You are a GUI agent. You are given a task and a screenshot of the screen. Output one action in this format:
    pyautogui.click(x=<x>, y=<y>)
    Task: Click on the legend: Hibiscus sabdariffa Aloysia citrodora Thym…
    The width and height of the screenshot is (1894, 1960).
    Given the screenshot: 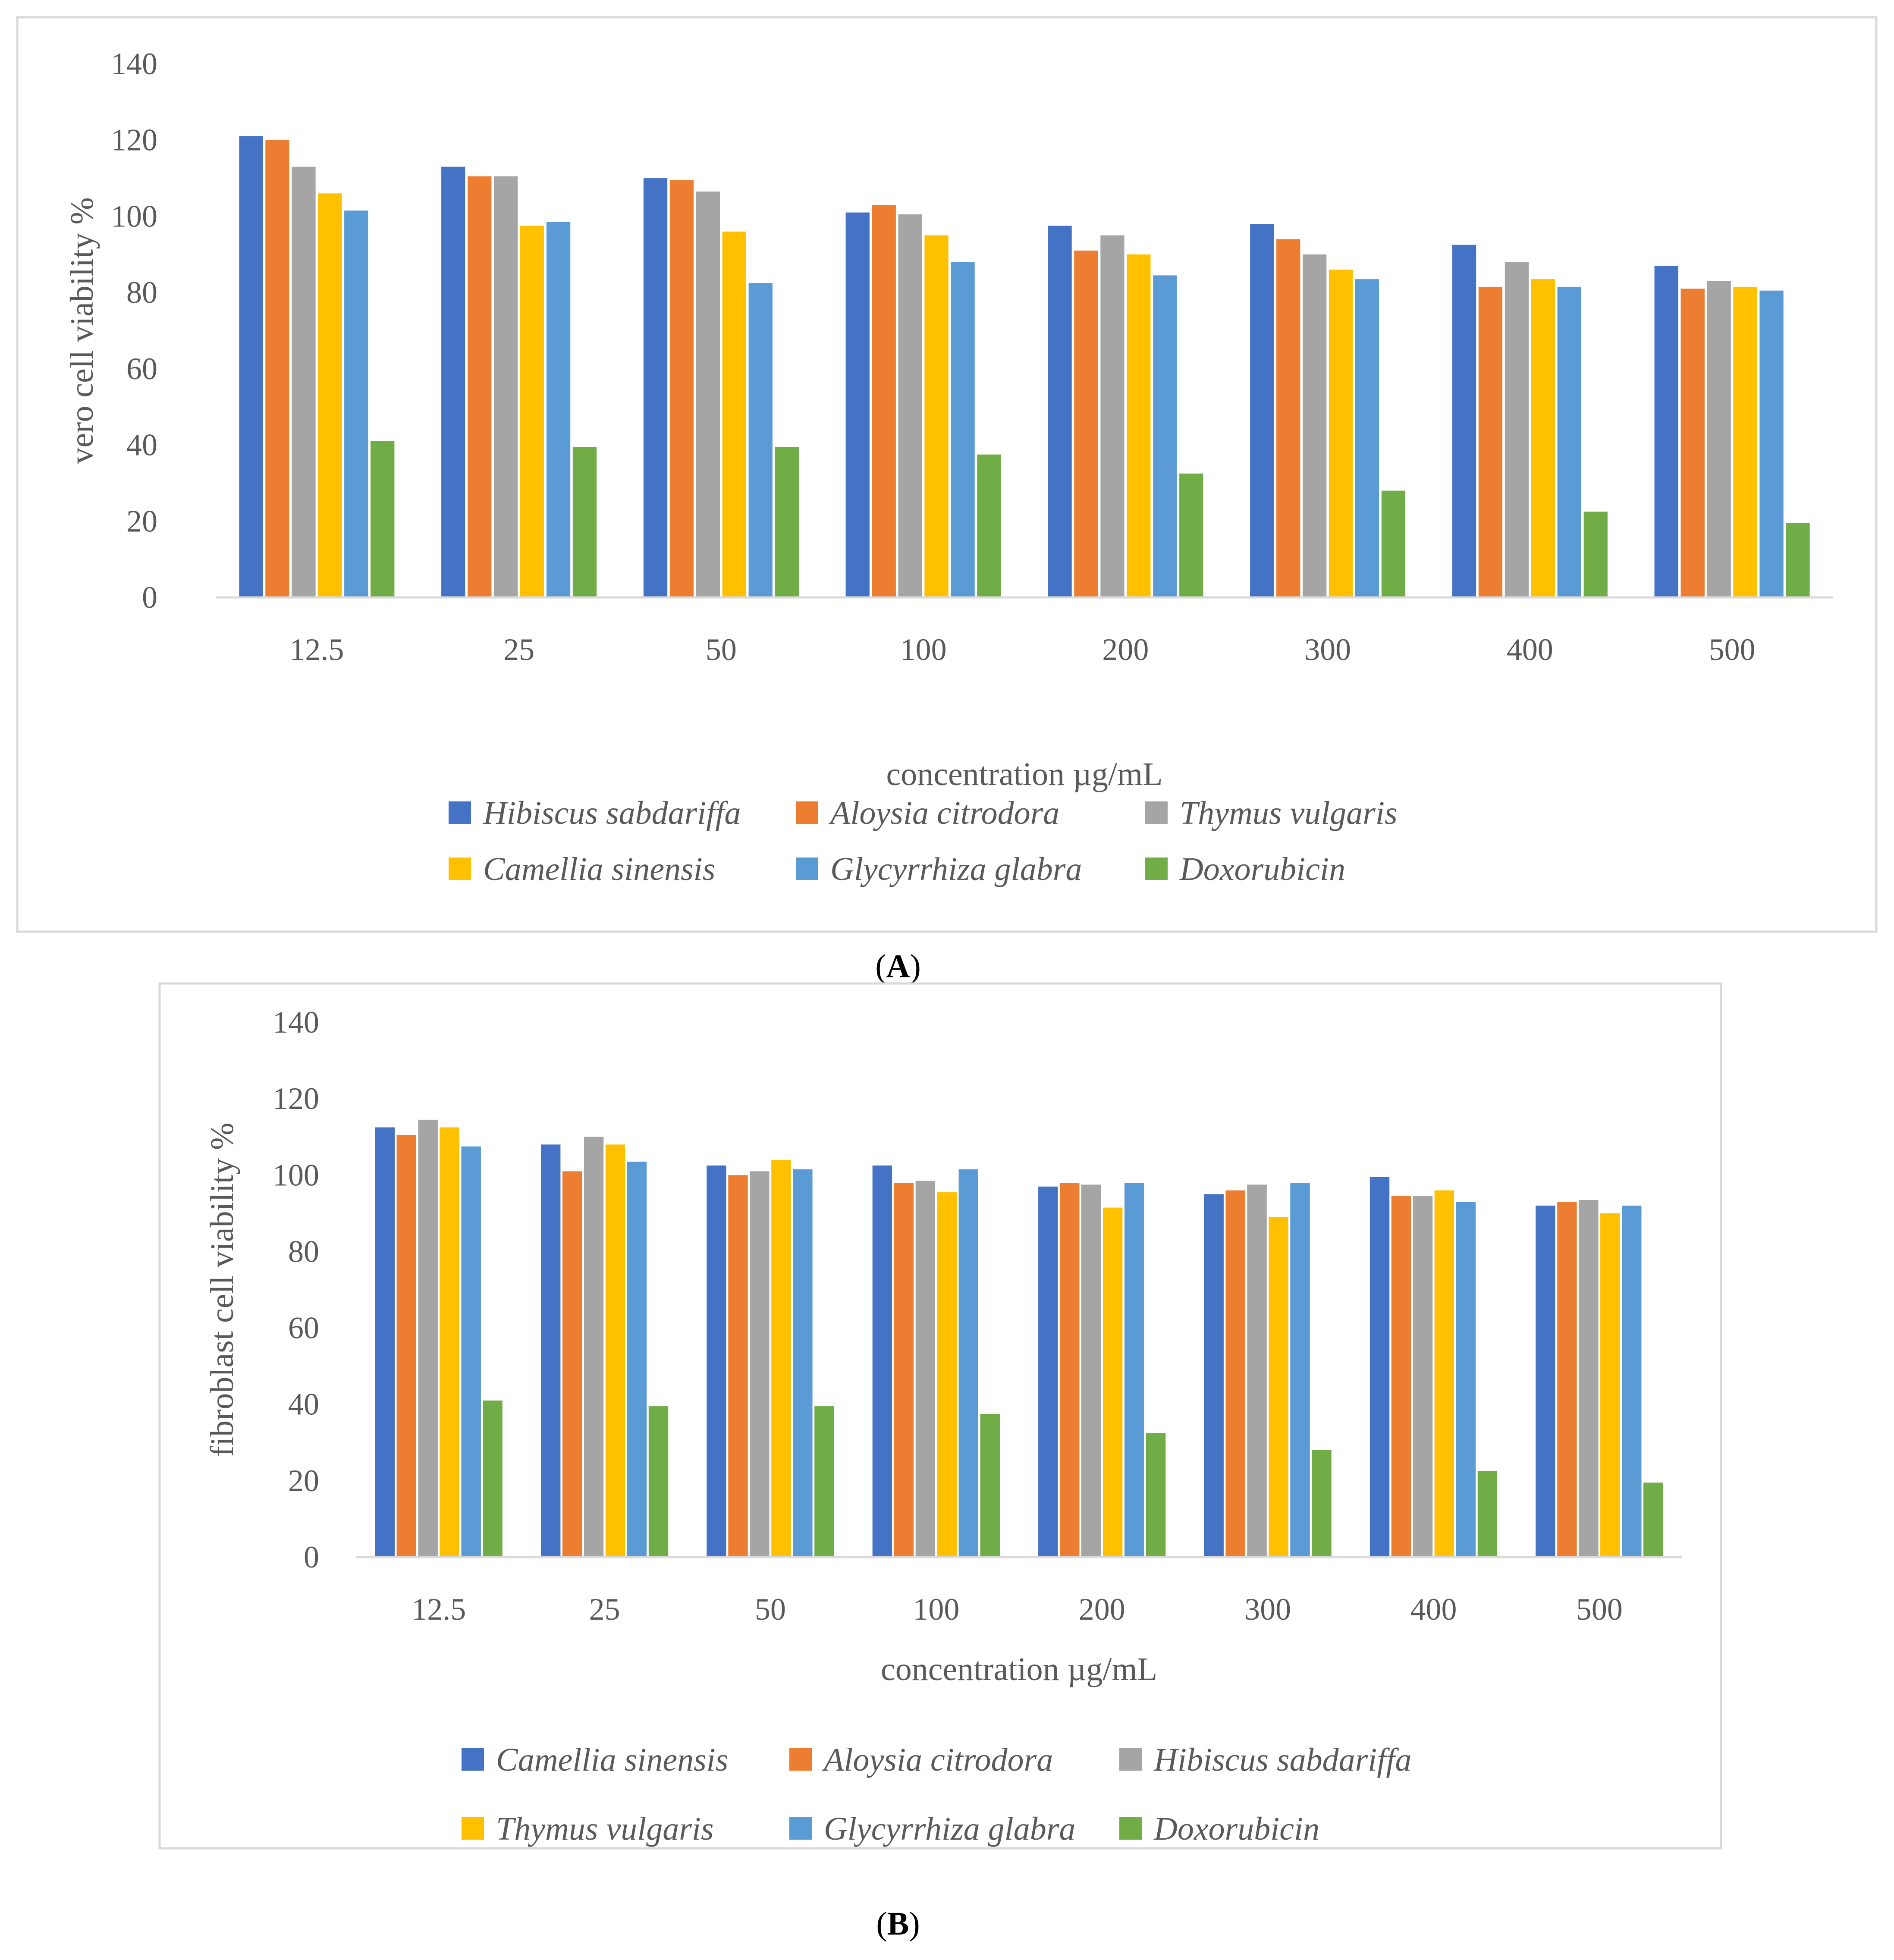 What is the action you would take?
    pyautogui.click(x=923, y=841)
    